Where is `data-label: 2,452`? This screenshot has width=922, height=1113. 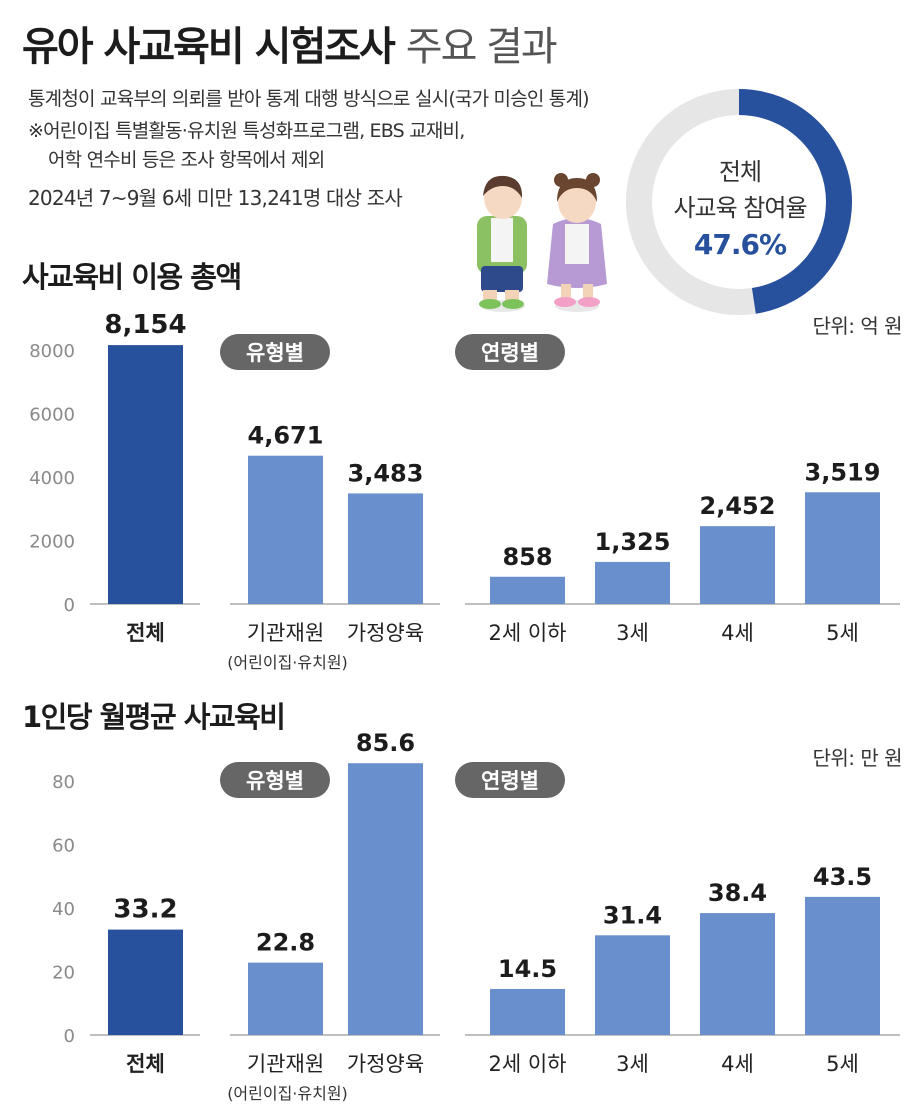 data-label: 2,452 is located at coordinates (738, 506).